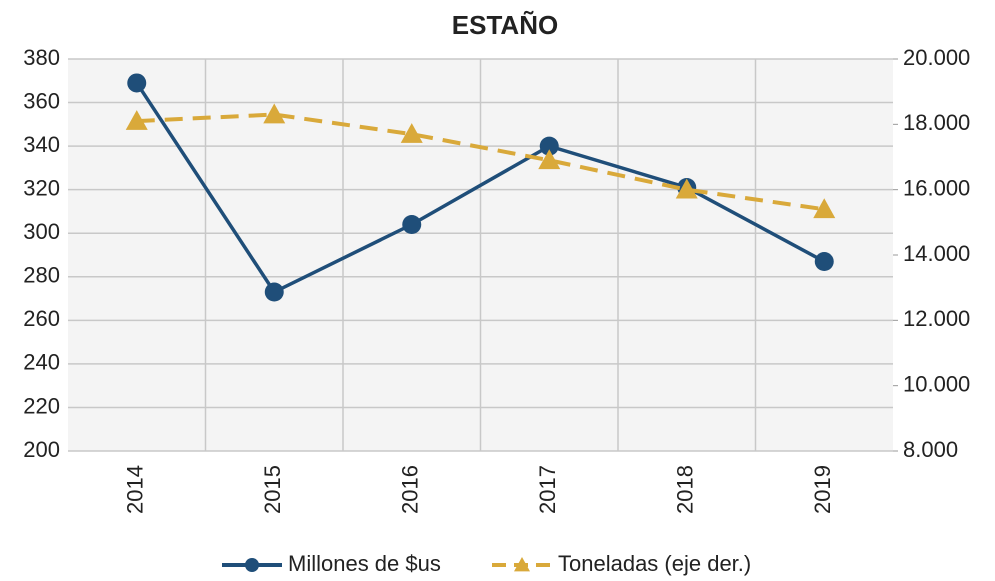 Image resolution: width=995 pixels, height=581 pixels. What do you see at coordinates (41, 449) in the screenshot?
I see `y-tick-label: 200` at bounding box center [41, 449].